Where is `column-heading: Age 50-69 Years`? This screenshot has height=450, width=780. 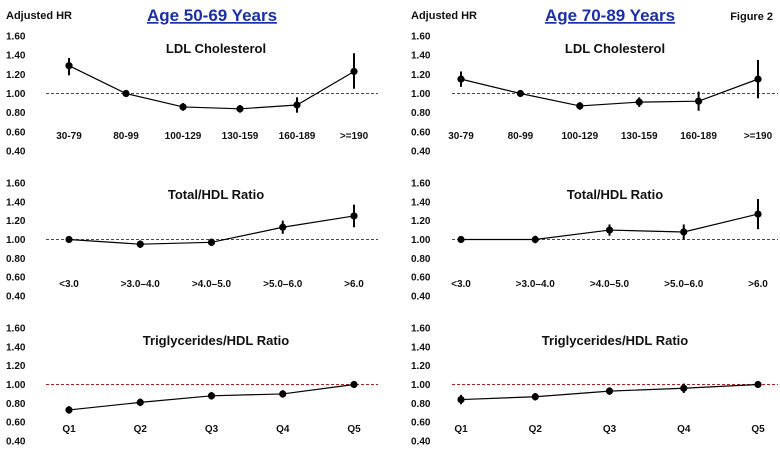 column-heading: Age 50-69 Years is located at coordinates (212, 15).